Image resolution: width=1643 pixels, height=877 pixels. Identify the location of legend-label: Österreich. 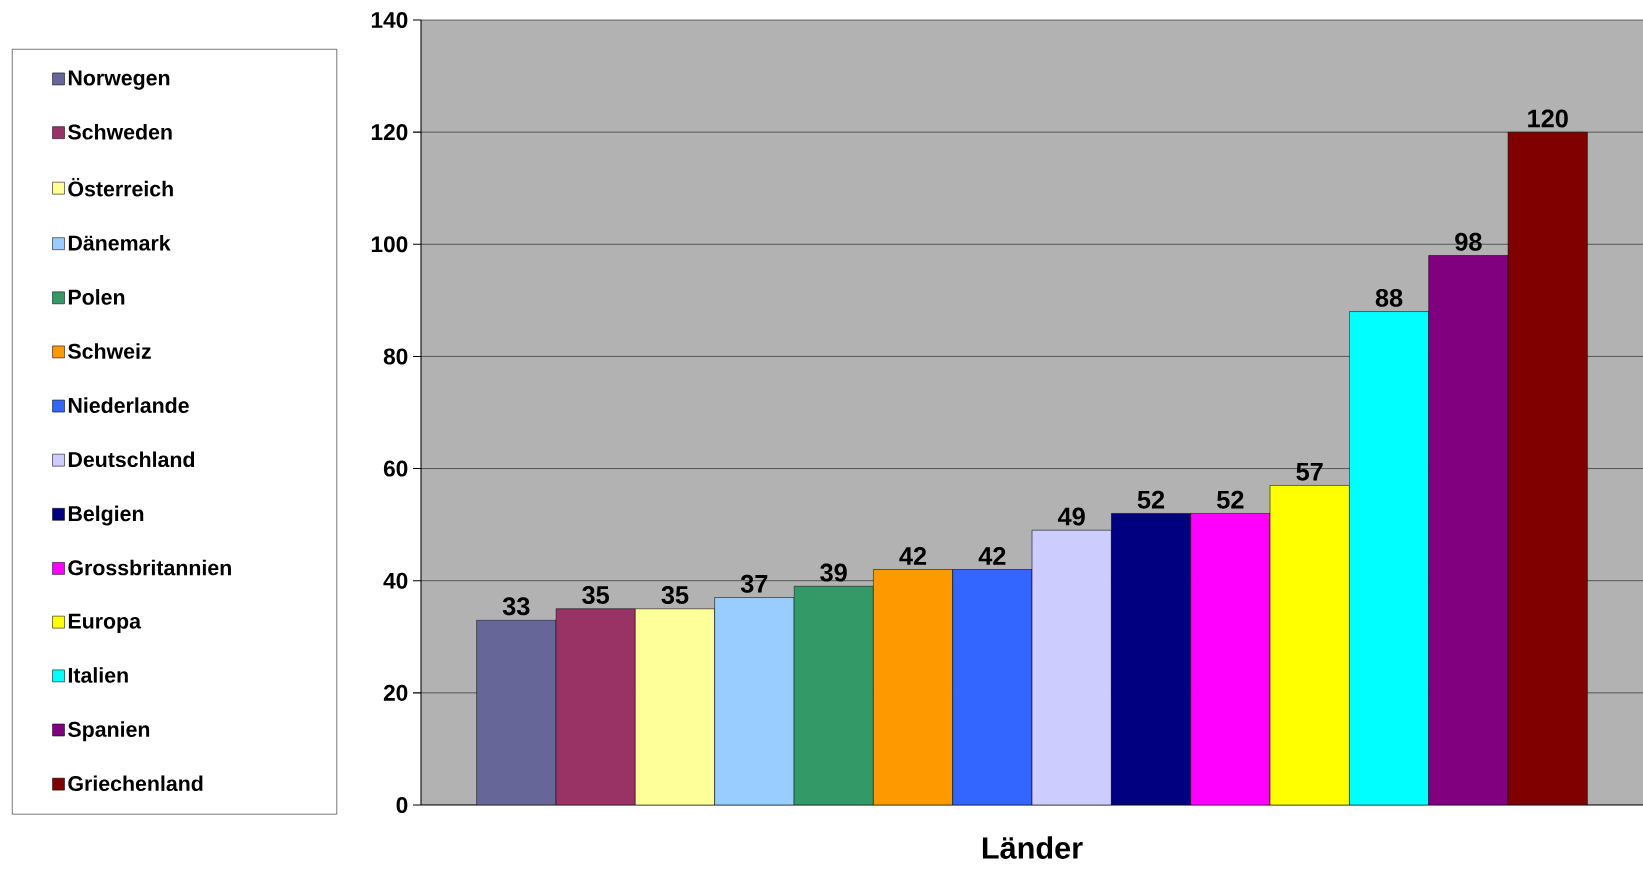
(120, 187).